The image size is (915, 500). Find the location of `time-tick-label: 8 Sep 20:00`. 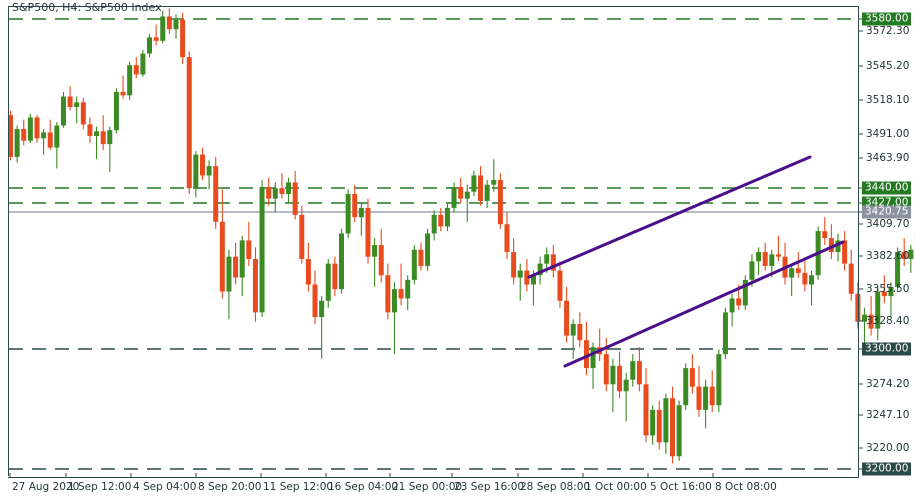

time-tick-label: 8 Sep 20:00 is located at coordinates (230, 487).